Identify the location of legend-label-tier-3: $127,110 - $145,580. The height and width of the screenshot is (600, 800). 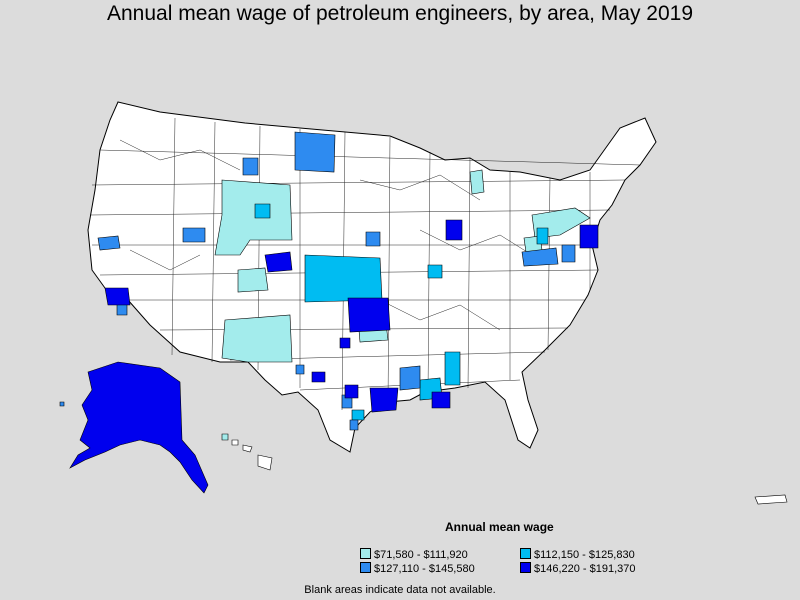
(424, 569).